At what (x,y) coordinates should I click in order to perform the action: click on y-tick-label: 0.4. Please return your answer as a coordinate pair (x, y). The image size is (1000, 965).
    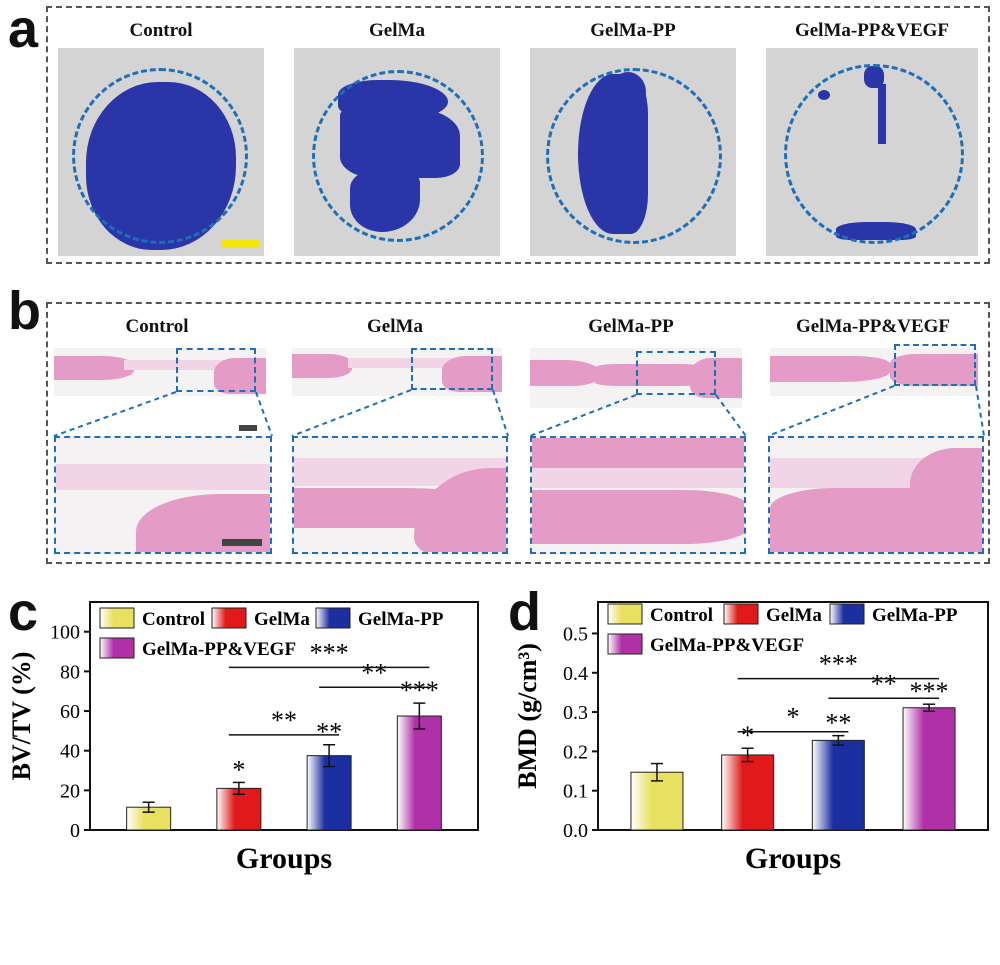
    Looking at the image, I should click on (575, 674).